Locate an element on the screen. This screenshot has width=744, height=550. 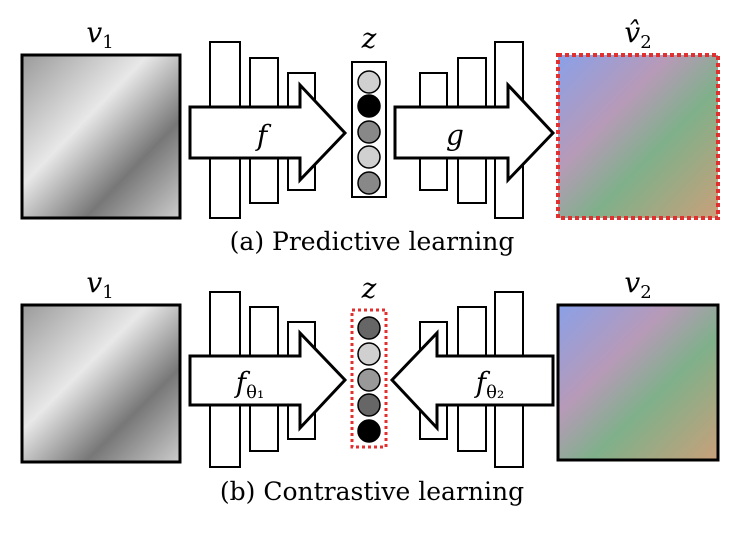
decoder-label: g is located at coordinates (455, 135).